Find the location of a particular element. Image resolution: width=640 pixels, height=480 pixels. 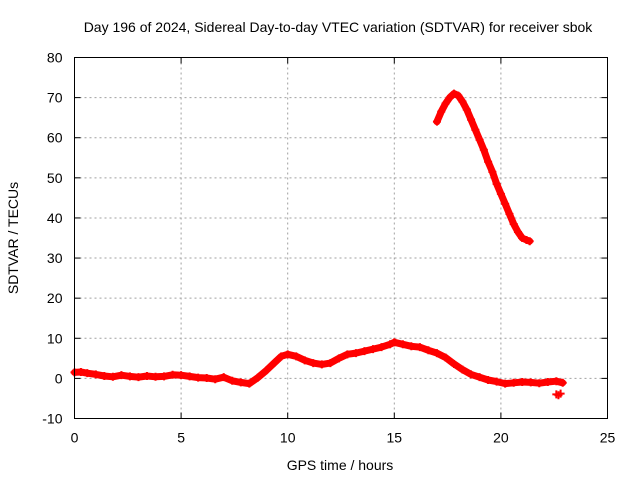

x-tick-label: 10 is located at coordinates (288, 438).